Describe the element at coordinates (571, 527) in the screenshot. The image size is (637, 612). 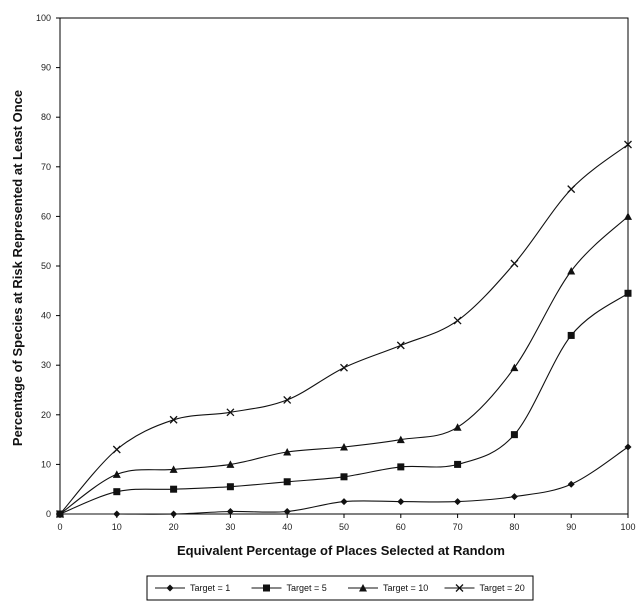
I see `x-tick-label: 90` at that location.